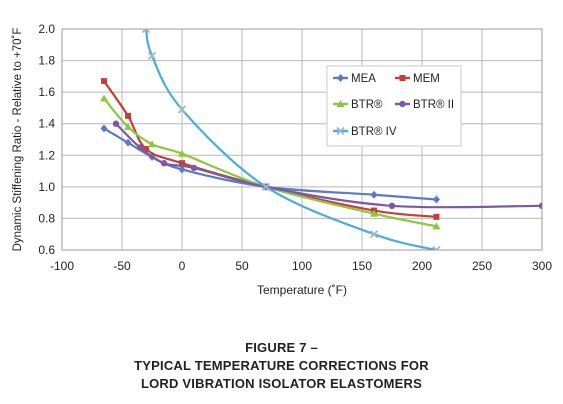 The image size is (563, 404). I want to click on legend-label: BTR® IV, so click(374, 132).